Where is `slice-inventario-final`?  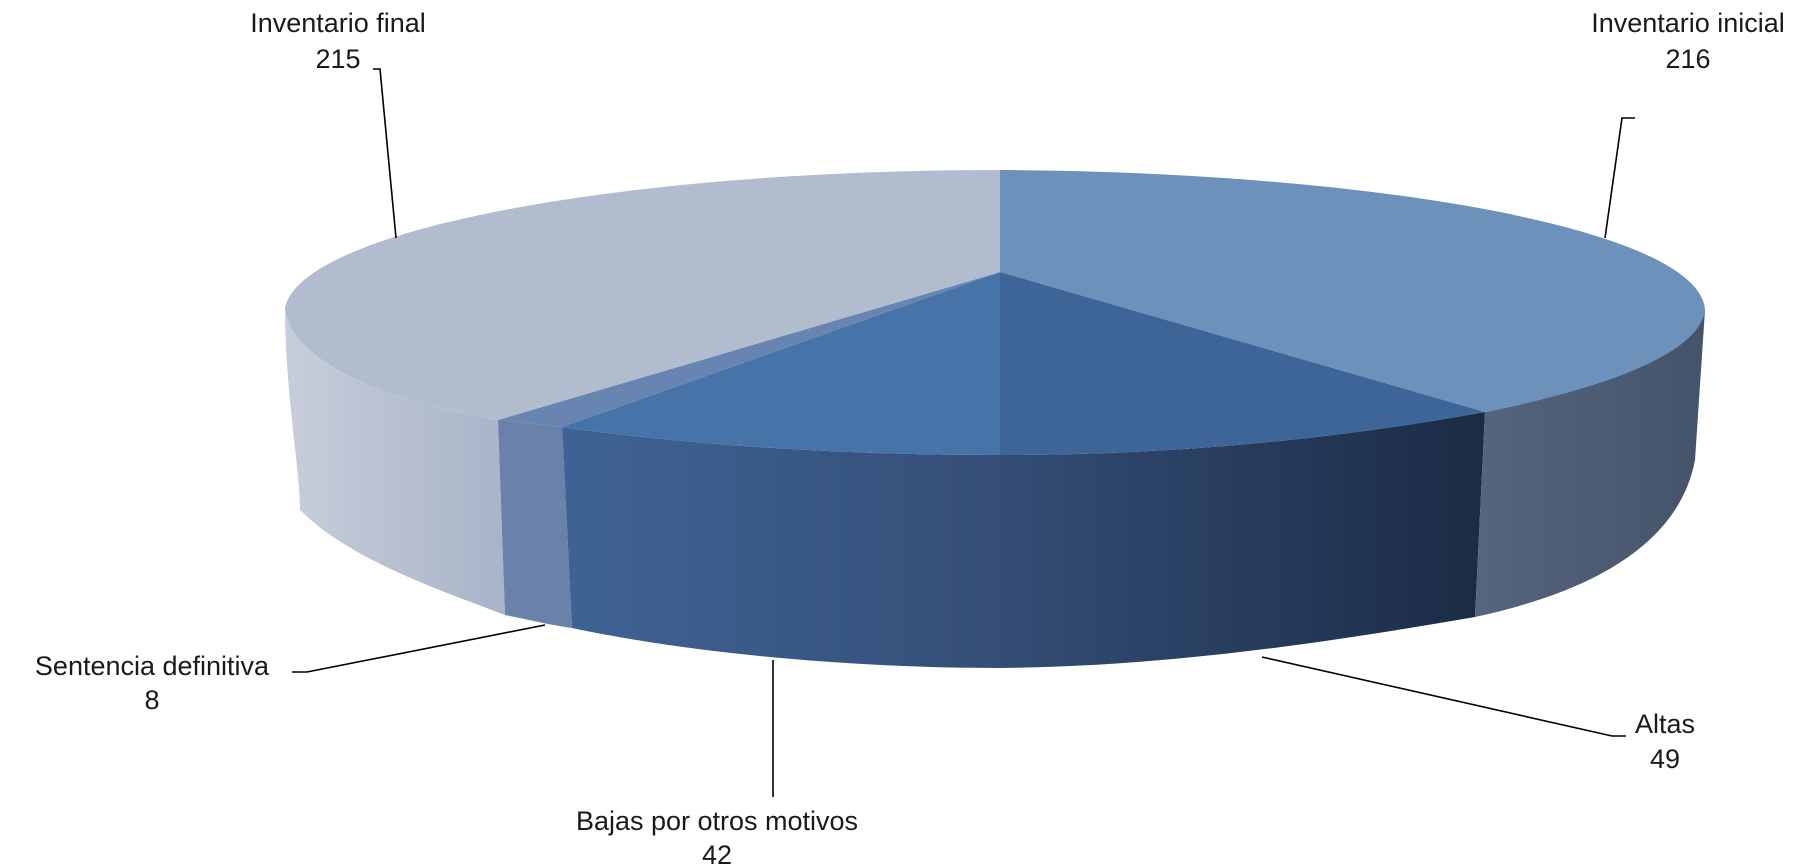
slice-inventario-final is located at coordinates (642, 295).